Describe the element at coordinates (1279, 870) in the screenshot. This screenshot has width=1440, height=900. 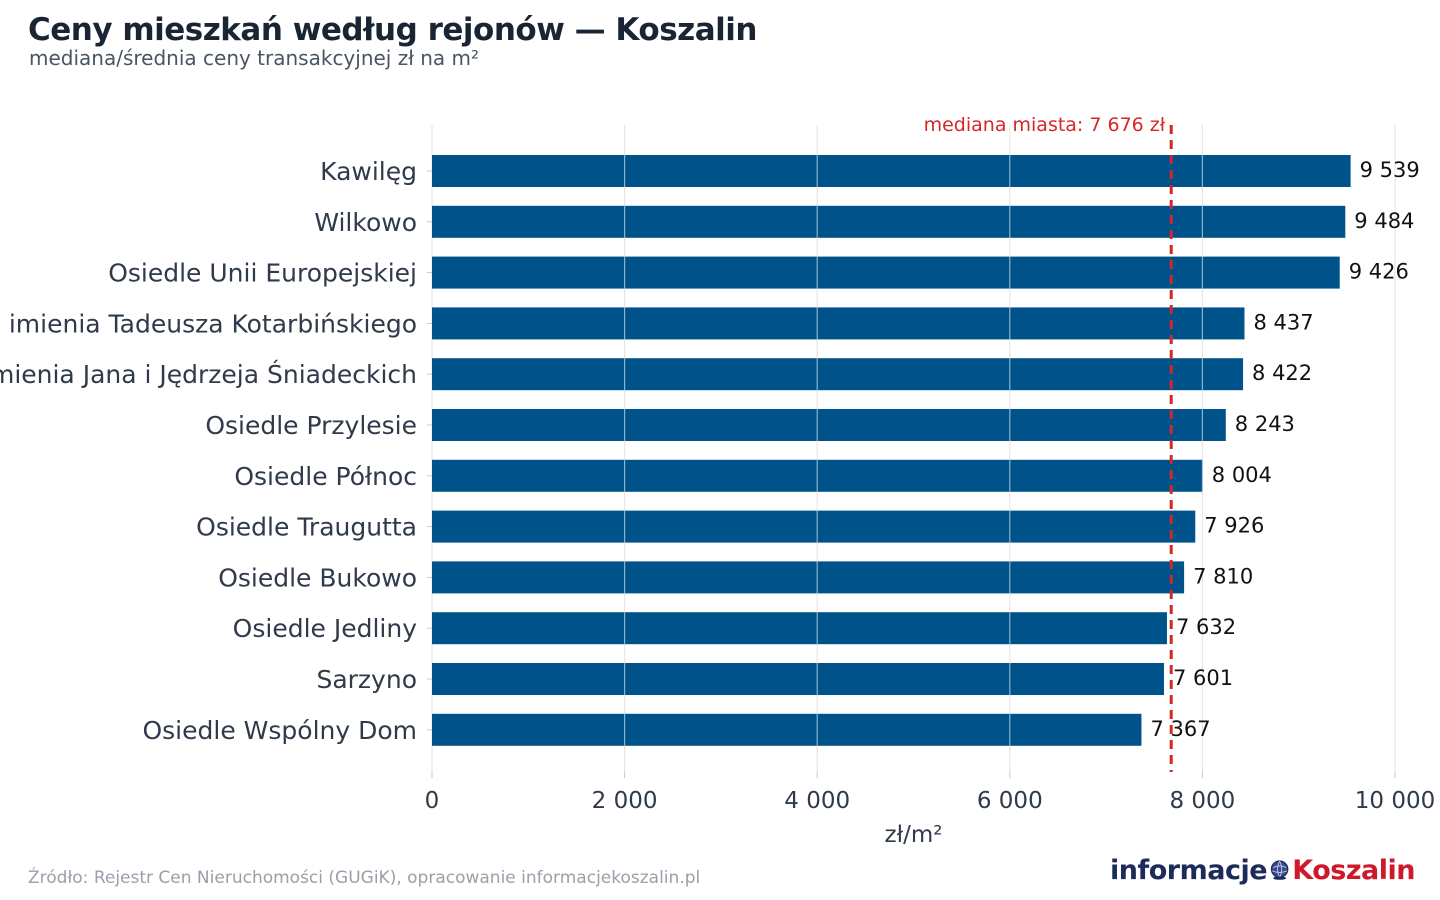
I see `globe-icon` at that location.